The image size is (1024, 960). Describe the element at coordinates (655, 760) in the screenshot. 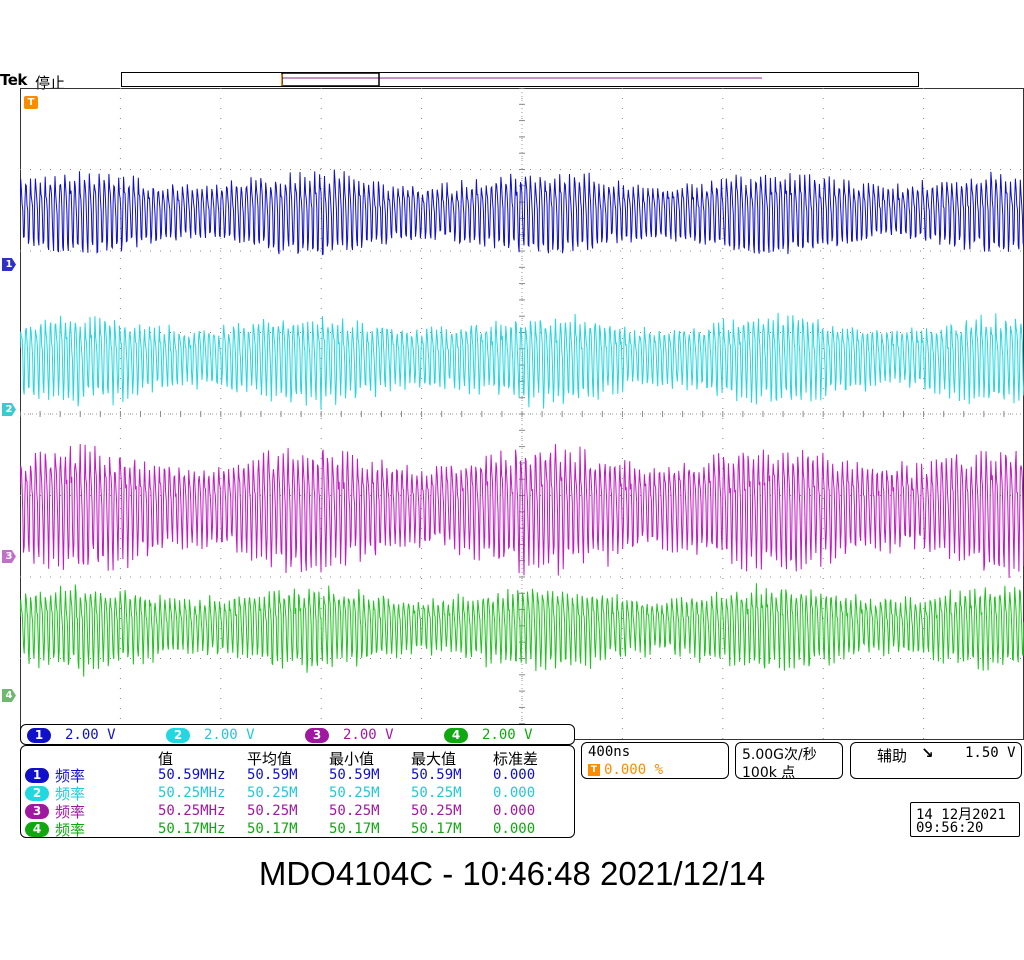

I see `timebase-panel: 400ns T 0.000 %` at that location.